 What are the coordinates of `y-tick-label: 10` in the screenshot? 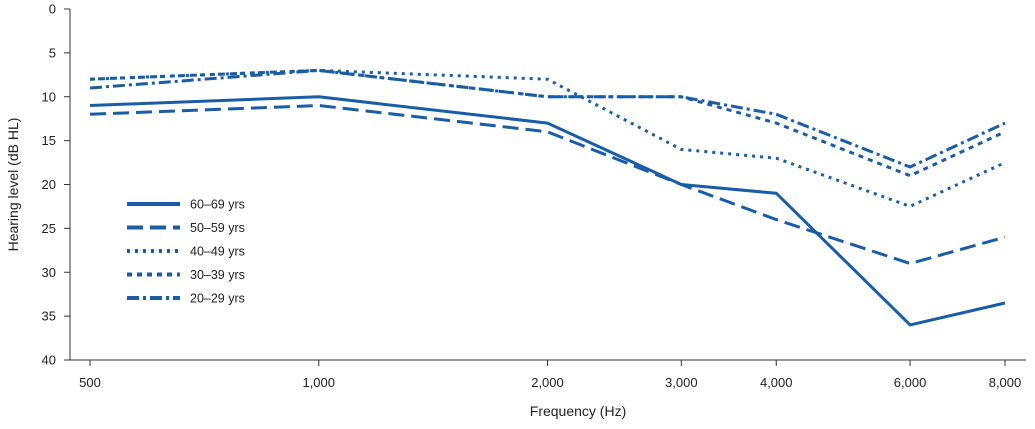 It's located at (49, 96).